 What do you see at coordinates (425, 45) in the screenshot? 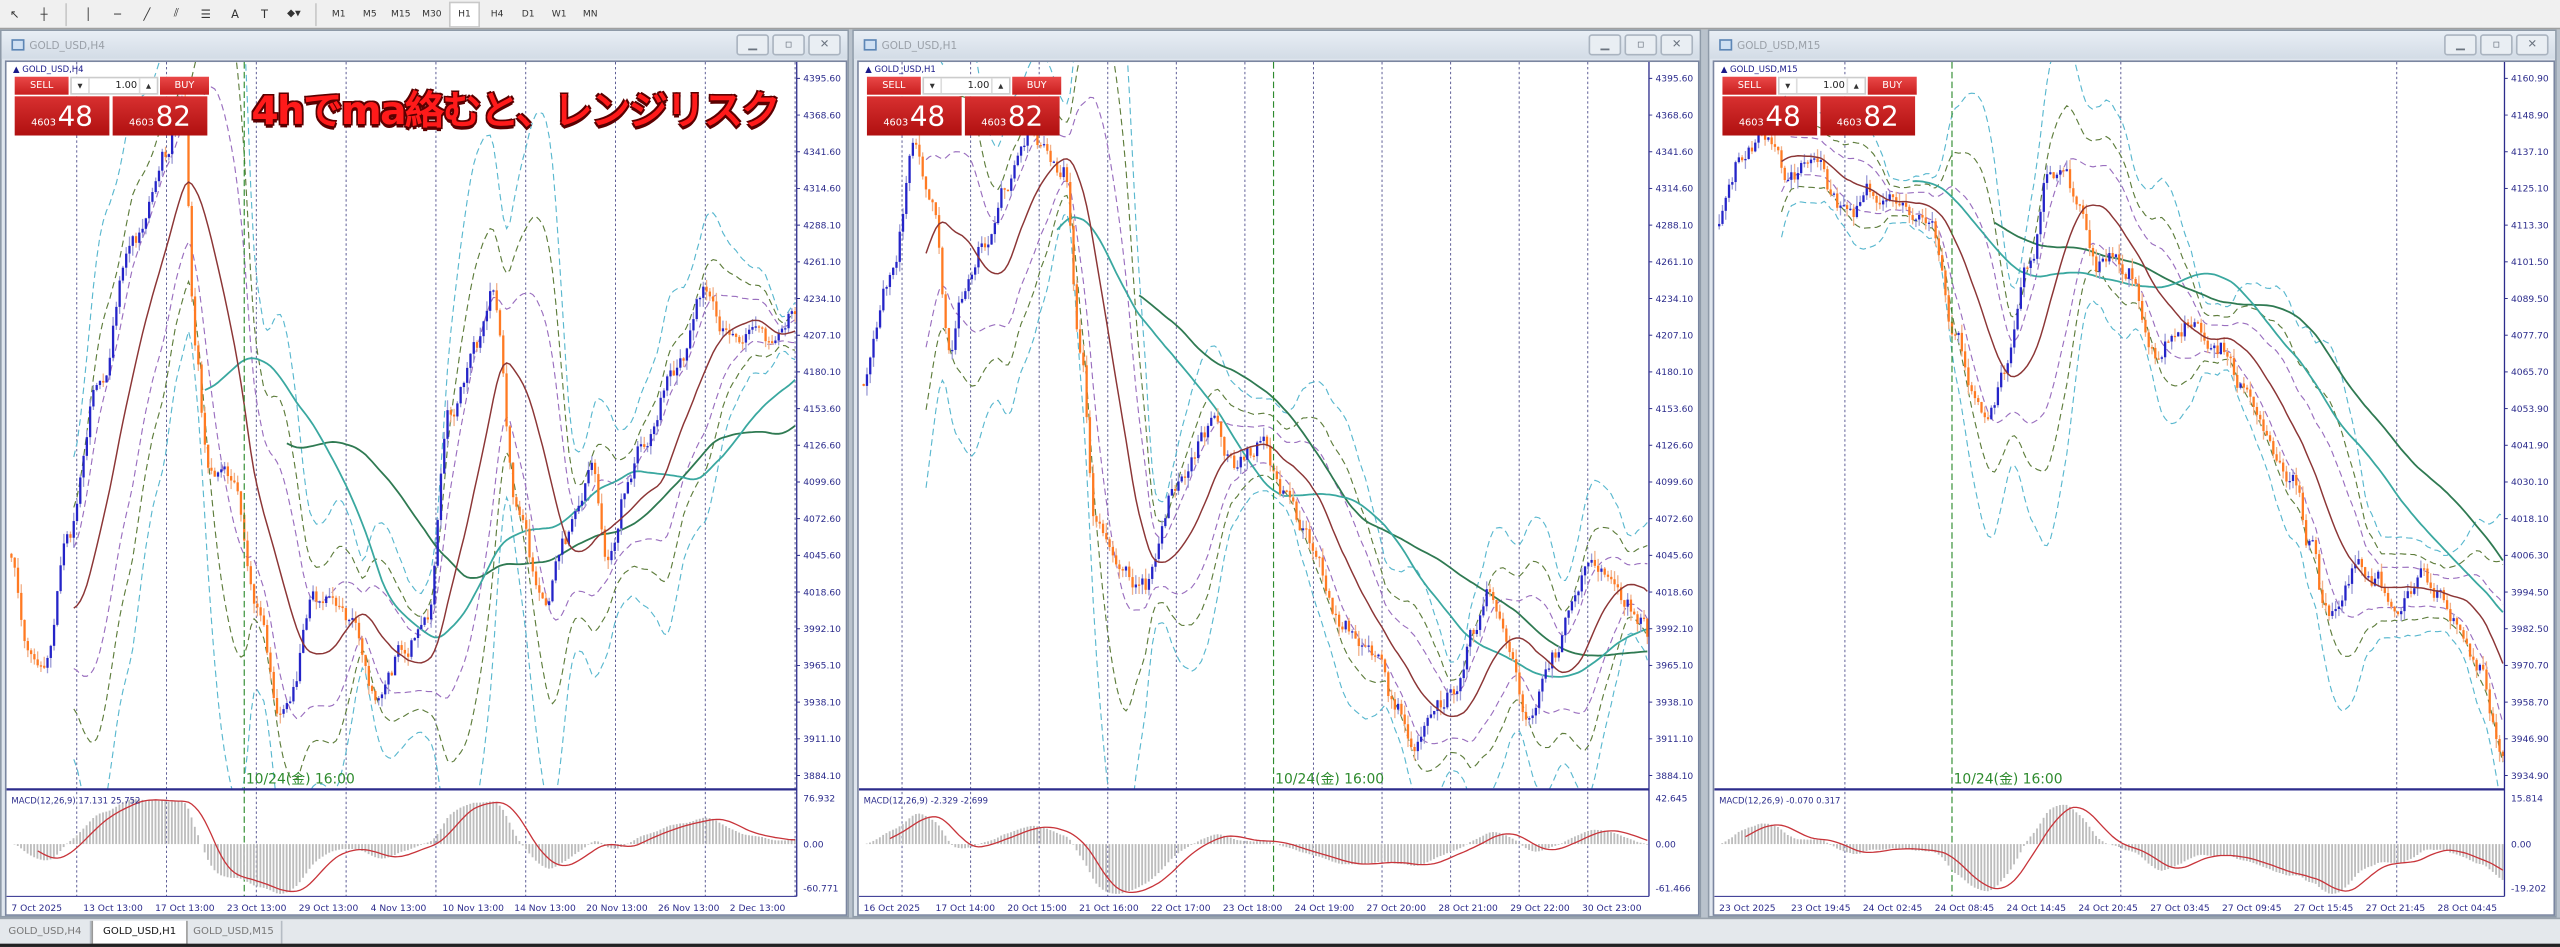
I see `chart-window-titlebar: GOLD_USD,H4 ▁ ▫ ✕` at bounding box center [425, 45].